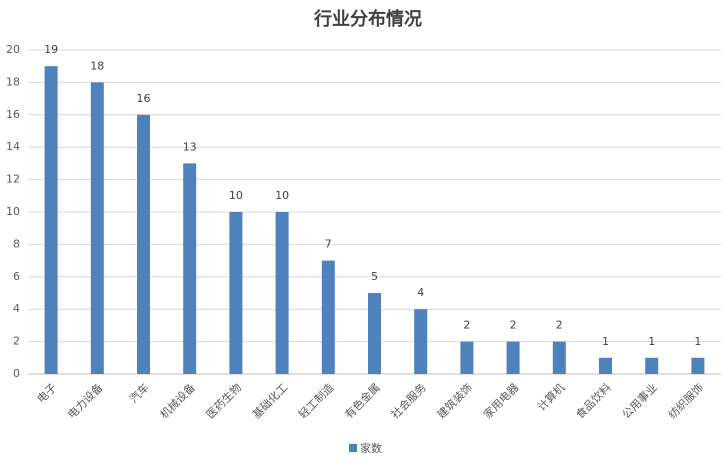  Describe the element at coordinates (367, 19) in the screenshot. I see `chart-title: 行业分布情况` at that location.